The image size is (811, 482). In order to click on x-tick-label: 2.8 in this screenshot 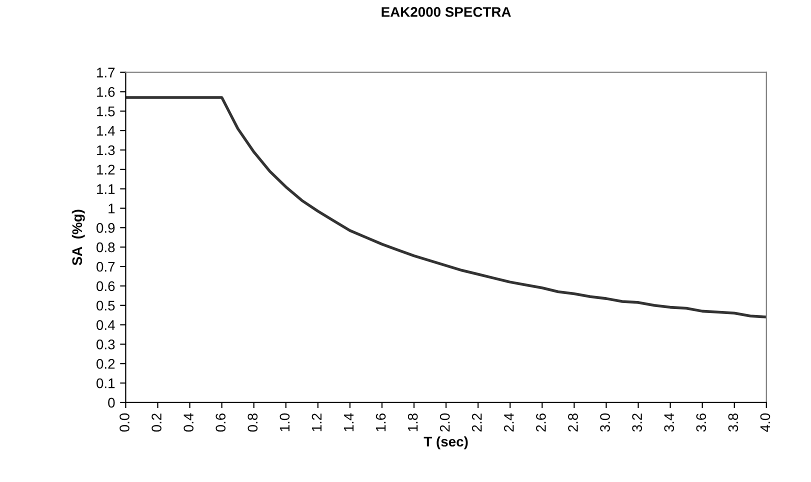, I will do `click(573, 422)`.